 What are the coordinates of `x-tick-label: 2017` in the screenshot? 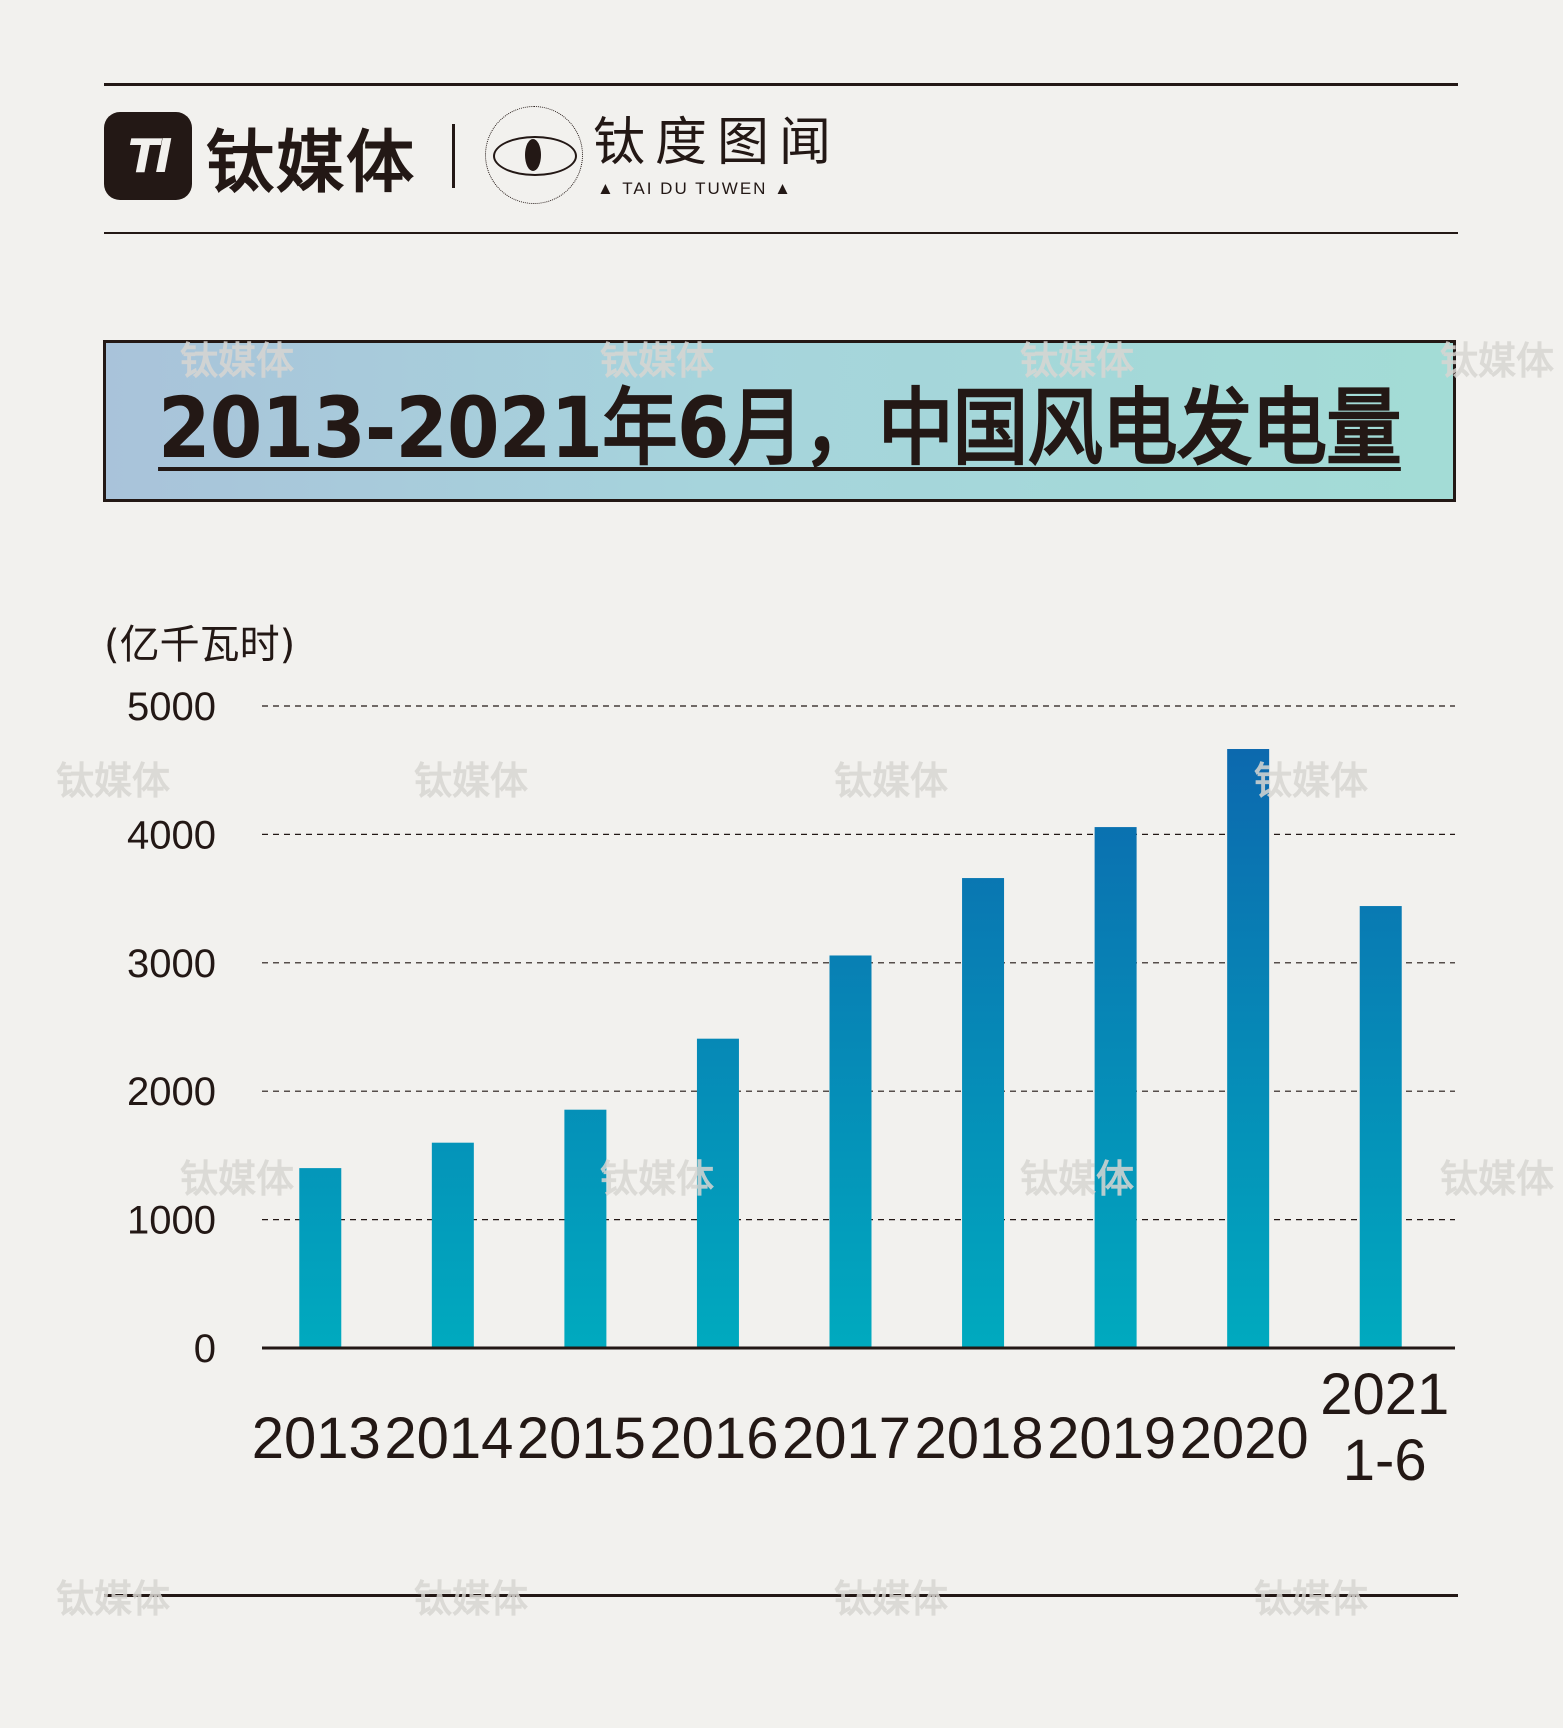 It's located at (846, 1438).